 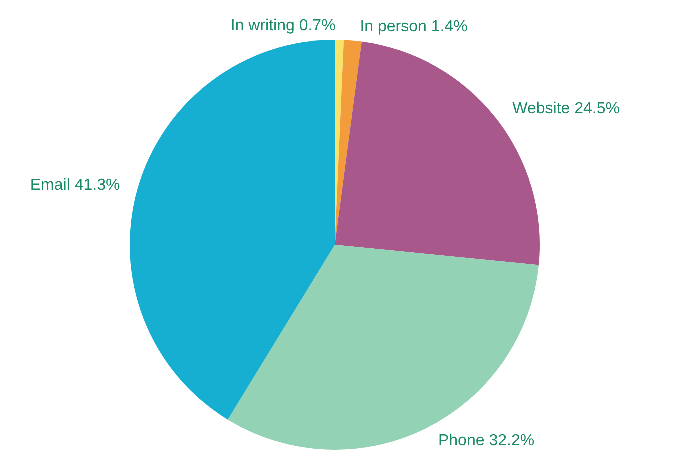 I want to click on slice-label: In person 1.4%, so click(x=414, y=27).